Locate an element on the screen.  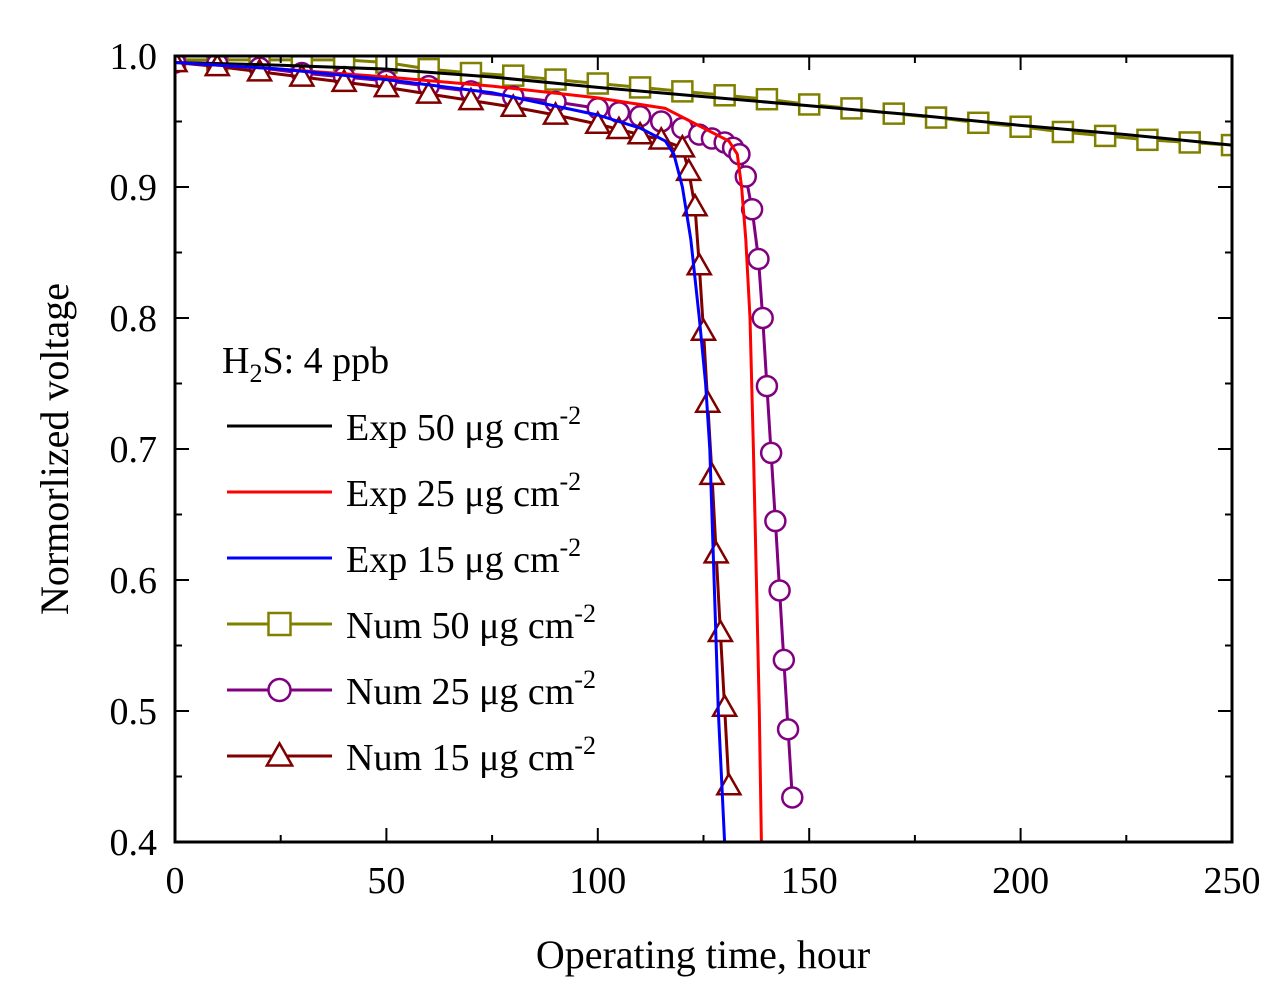
x-axis-title: Operating time, hour is located at coordinates (703, 954).